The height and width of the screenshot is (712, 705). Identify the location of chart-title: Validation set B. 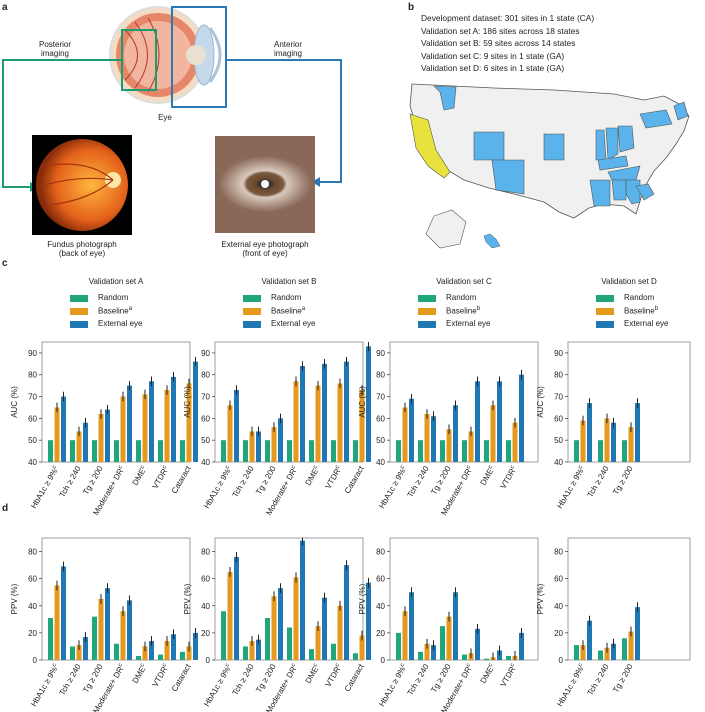
(289, 281).